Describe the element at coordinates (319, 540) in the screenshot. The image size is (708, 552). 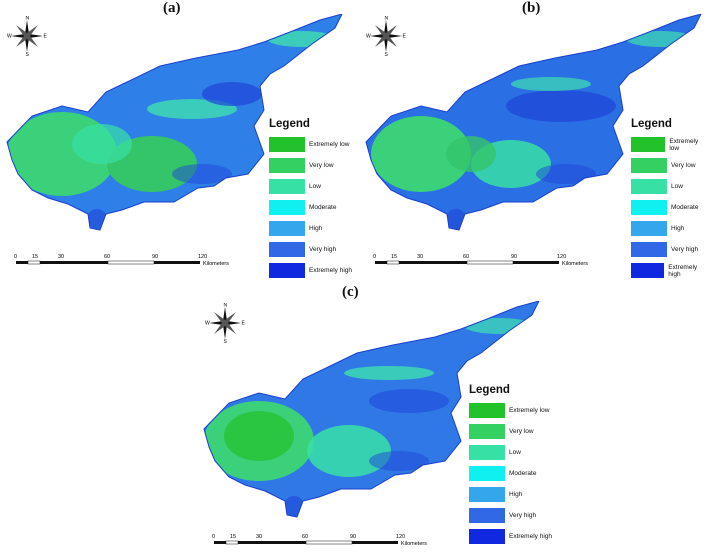
I see `scale-bar-c: 0 15 30 60 90 120 Kilometers` at that location.